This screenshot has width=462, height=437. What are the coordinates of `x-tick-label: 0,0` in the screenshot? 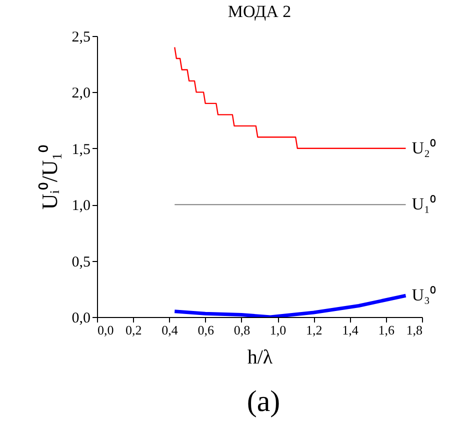 It's located at (106, 330).